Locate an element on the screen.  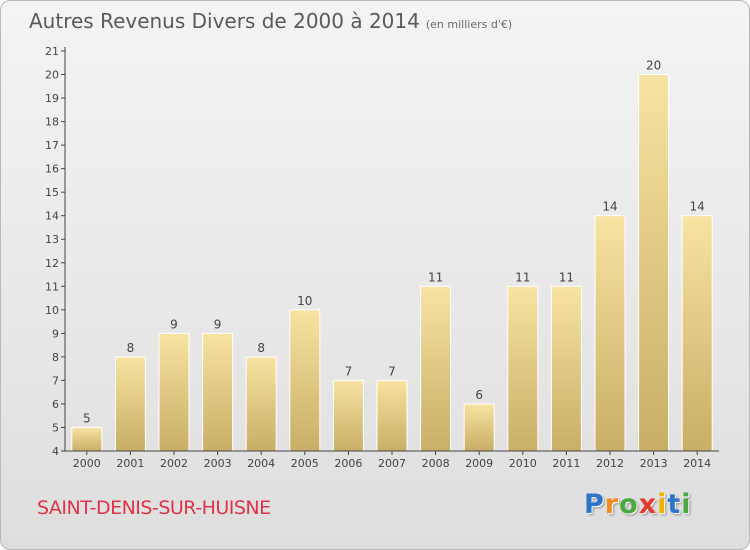
x-tick-label: 2002 is located at coordinates (174, 463).